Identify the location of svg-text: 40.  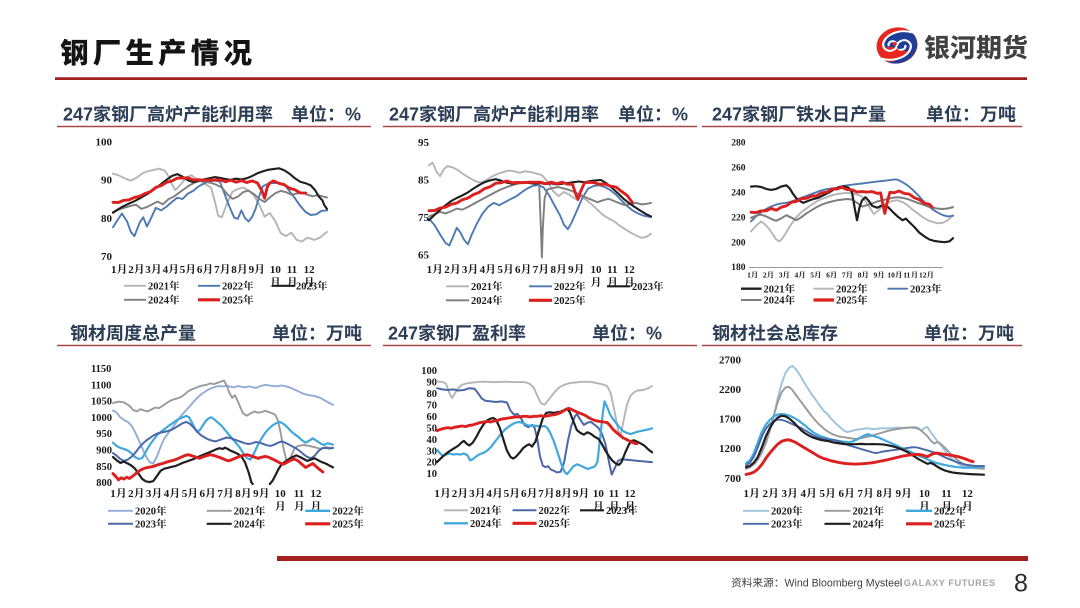
(432, 440).